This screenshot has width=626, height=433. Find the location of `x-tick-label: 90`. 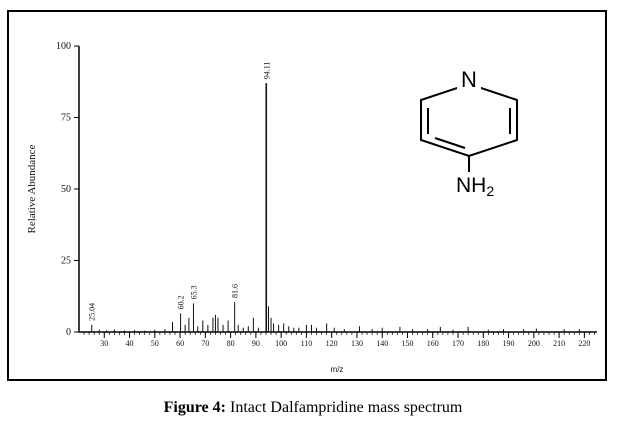

x-tick-label: 90 is located at coordinates (256, 343).